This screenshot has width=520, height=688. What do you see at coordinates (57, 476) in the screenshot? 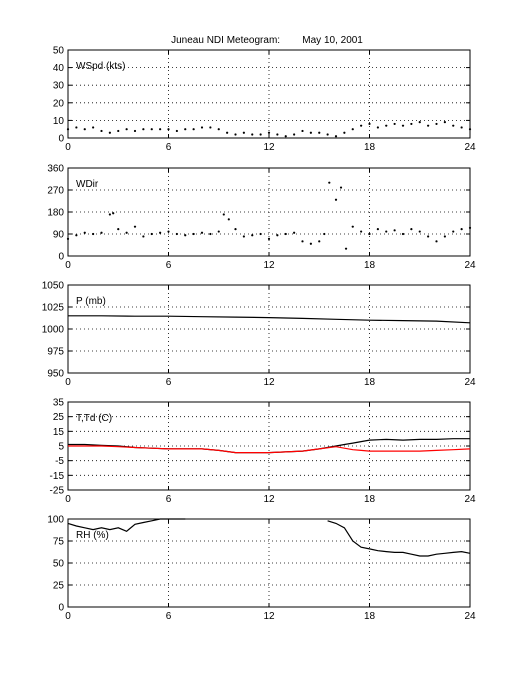
I see `y-tick-label: -15` at bounding box center [57, 476].